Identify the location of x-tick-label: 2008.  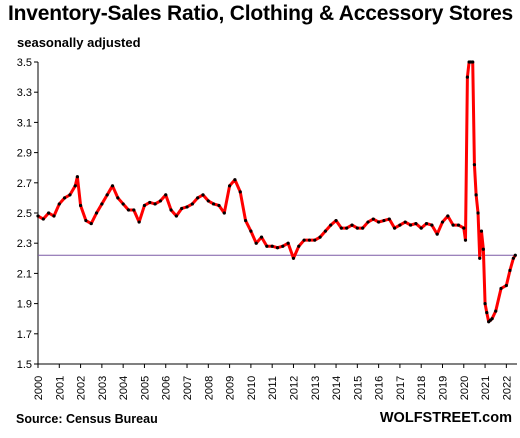
(209, 388).